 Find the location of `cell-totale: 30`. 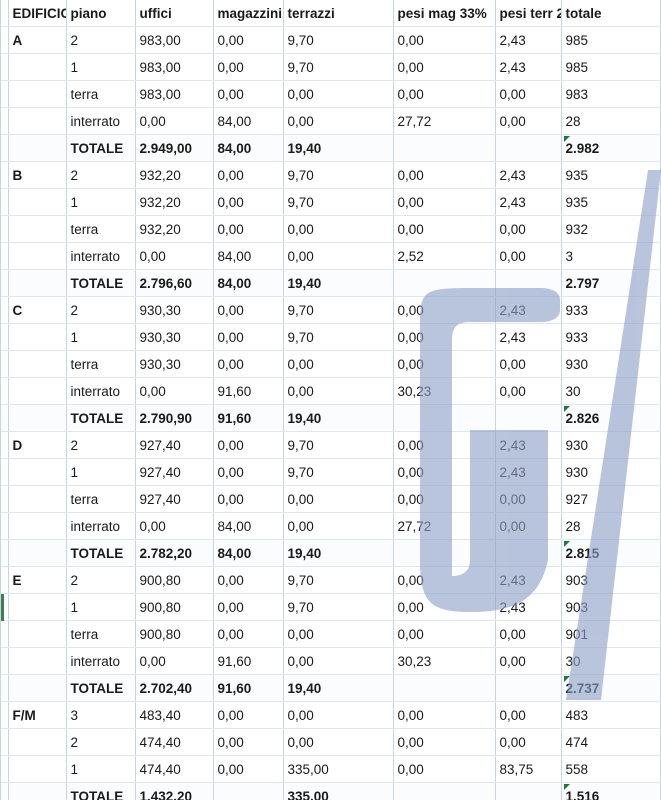

cell-totale: 30 is located at coordinates (611, 391).